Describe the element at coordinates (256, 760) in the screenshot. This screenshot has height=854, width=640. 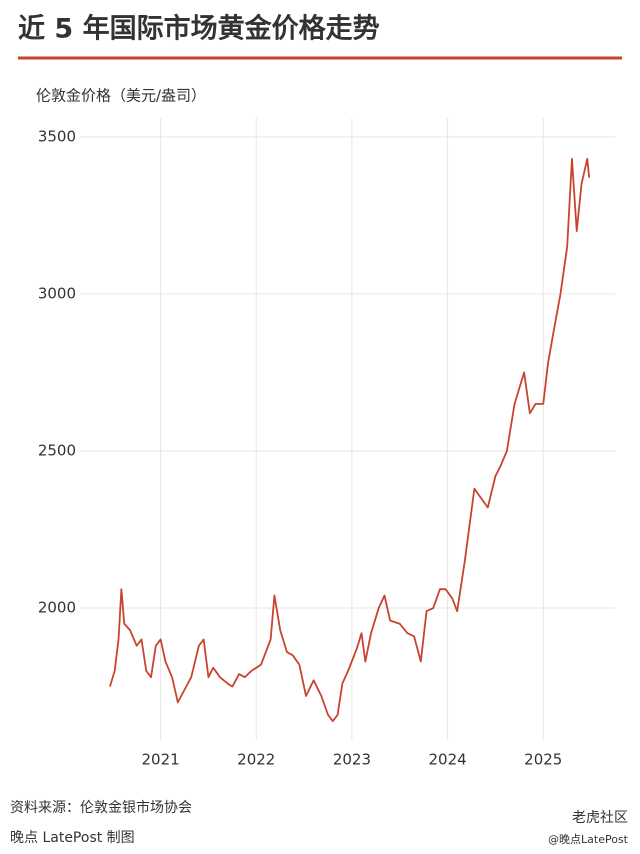
I see `x-tick-label: 2022` at that location.